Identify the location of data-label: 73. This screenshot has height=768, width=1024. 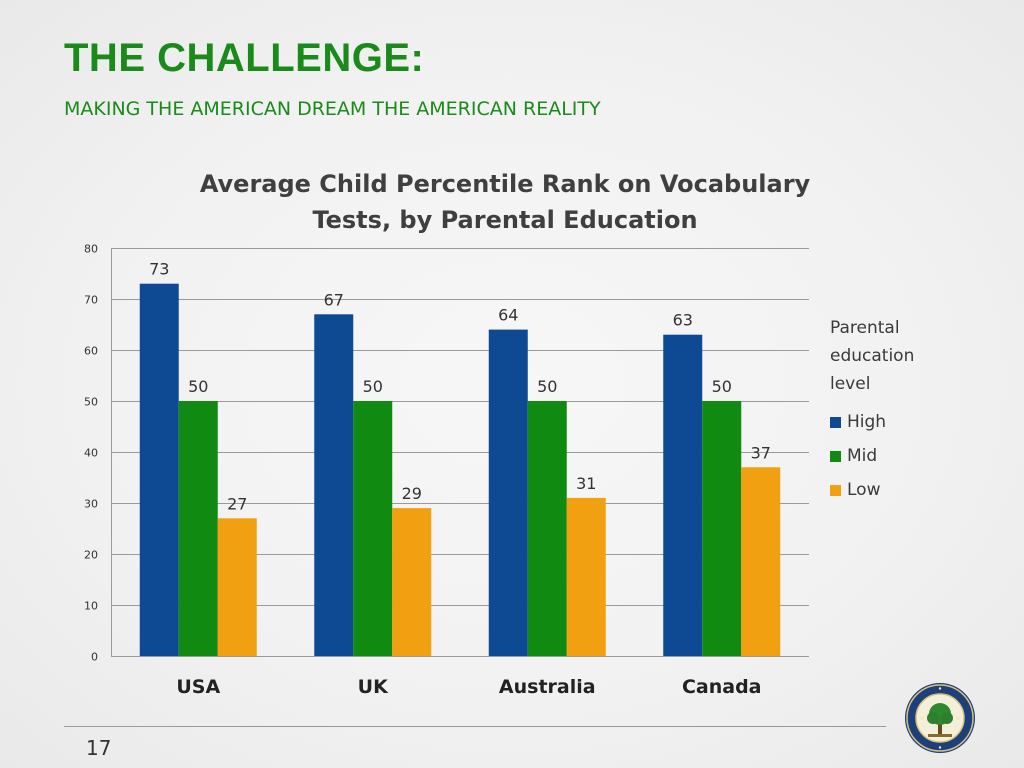
(159, 269).